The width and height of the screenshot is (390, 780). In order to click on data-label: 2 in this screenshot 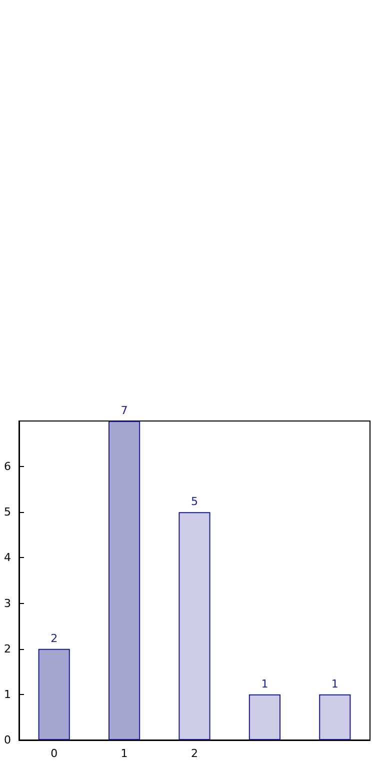, I will do `click(54, 638)`.